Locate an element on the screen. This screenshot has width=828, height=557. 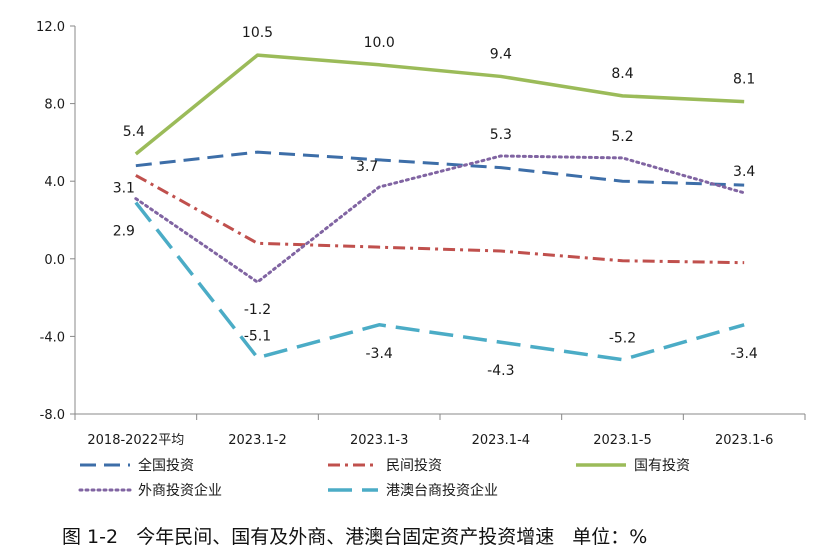
y-tick-label: 4.0 is located at coordinates (54, 182).